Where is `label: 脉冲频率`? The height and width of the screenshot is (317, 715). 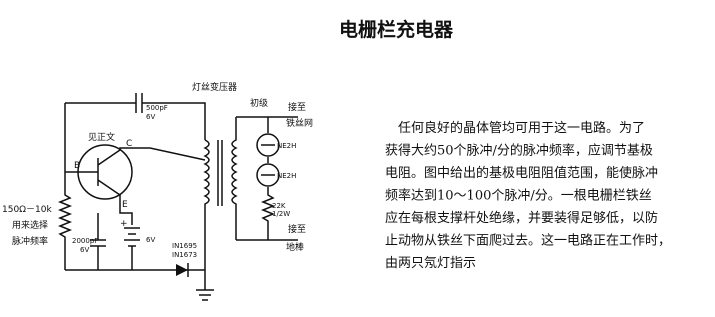
label: 脉冲频率 is located at coordinates (30, 241).